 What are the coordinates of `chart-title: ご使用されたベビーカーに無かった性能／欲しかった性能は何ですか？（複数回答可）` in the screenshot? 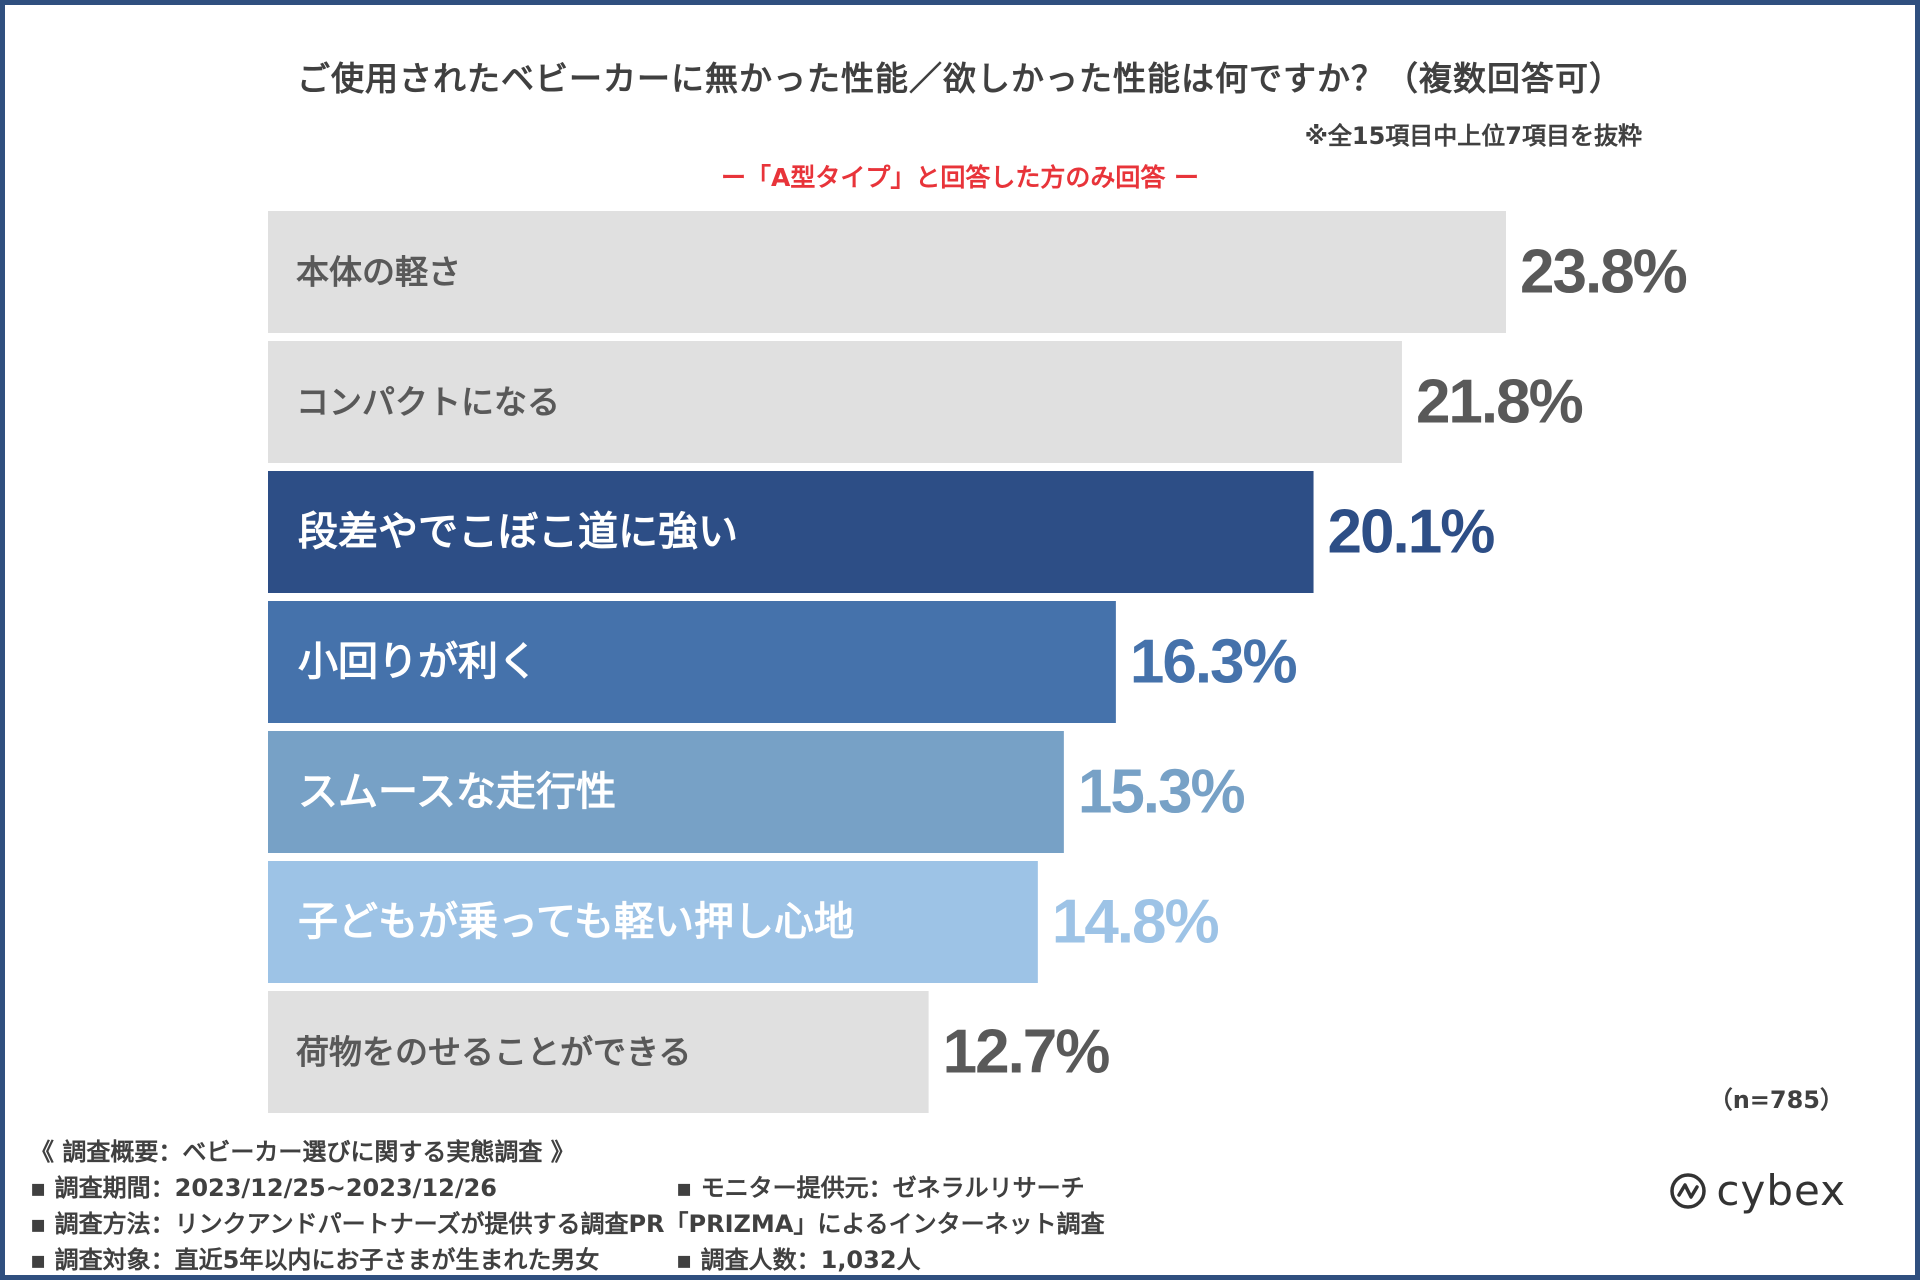 It's located at (960, 78).